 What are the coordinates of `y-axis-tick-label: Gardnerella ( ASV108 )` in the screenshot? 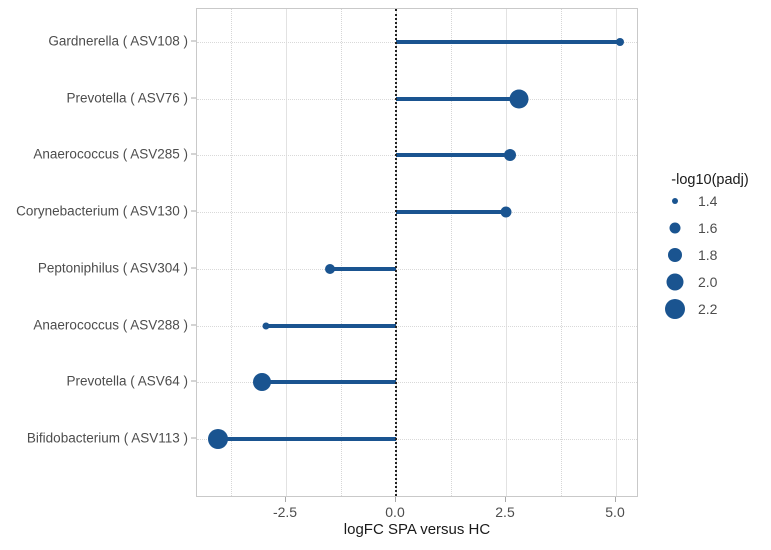 It's located at (118, 41).